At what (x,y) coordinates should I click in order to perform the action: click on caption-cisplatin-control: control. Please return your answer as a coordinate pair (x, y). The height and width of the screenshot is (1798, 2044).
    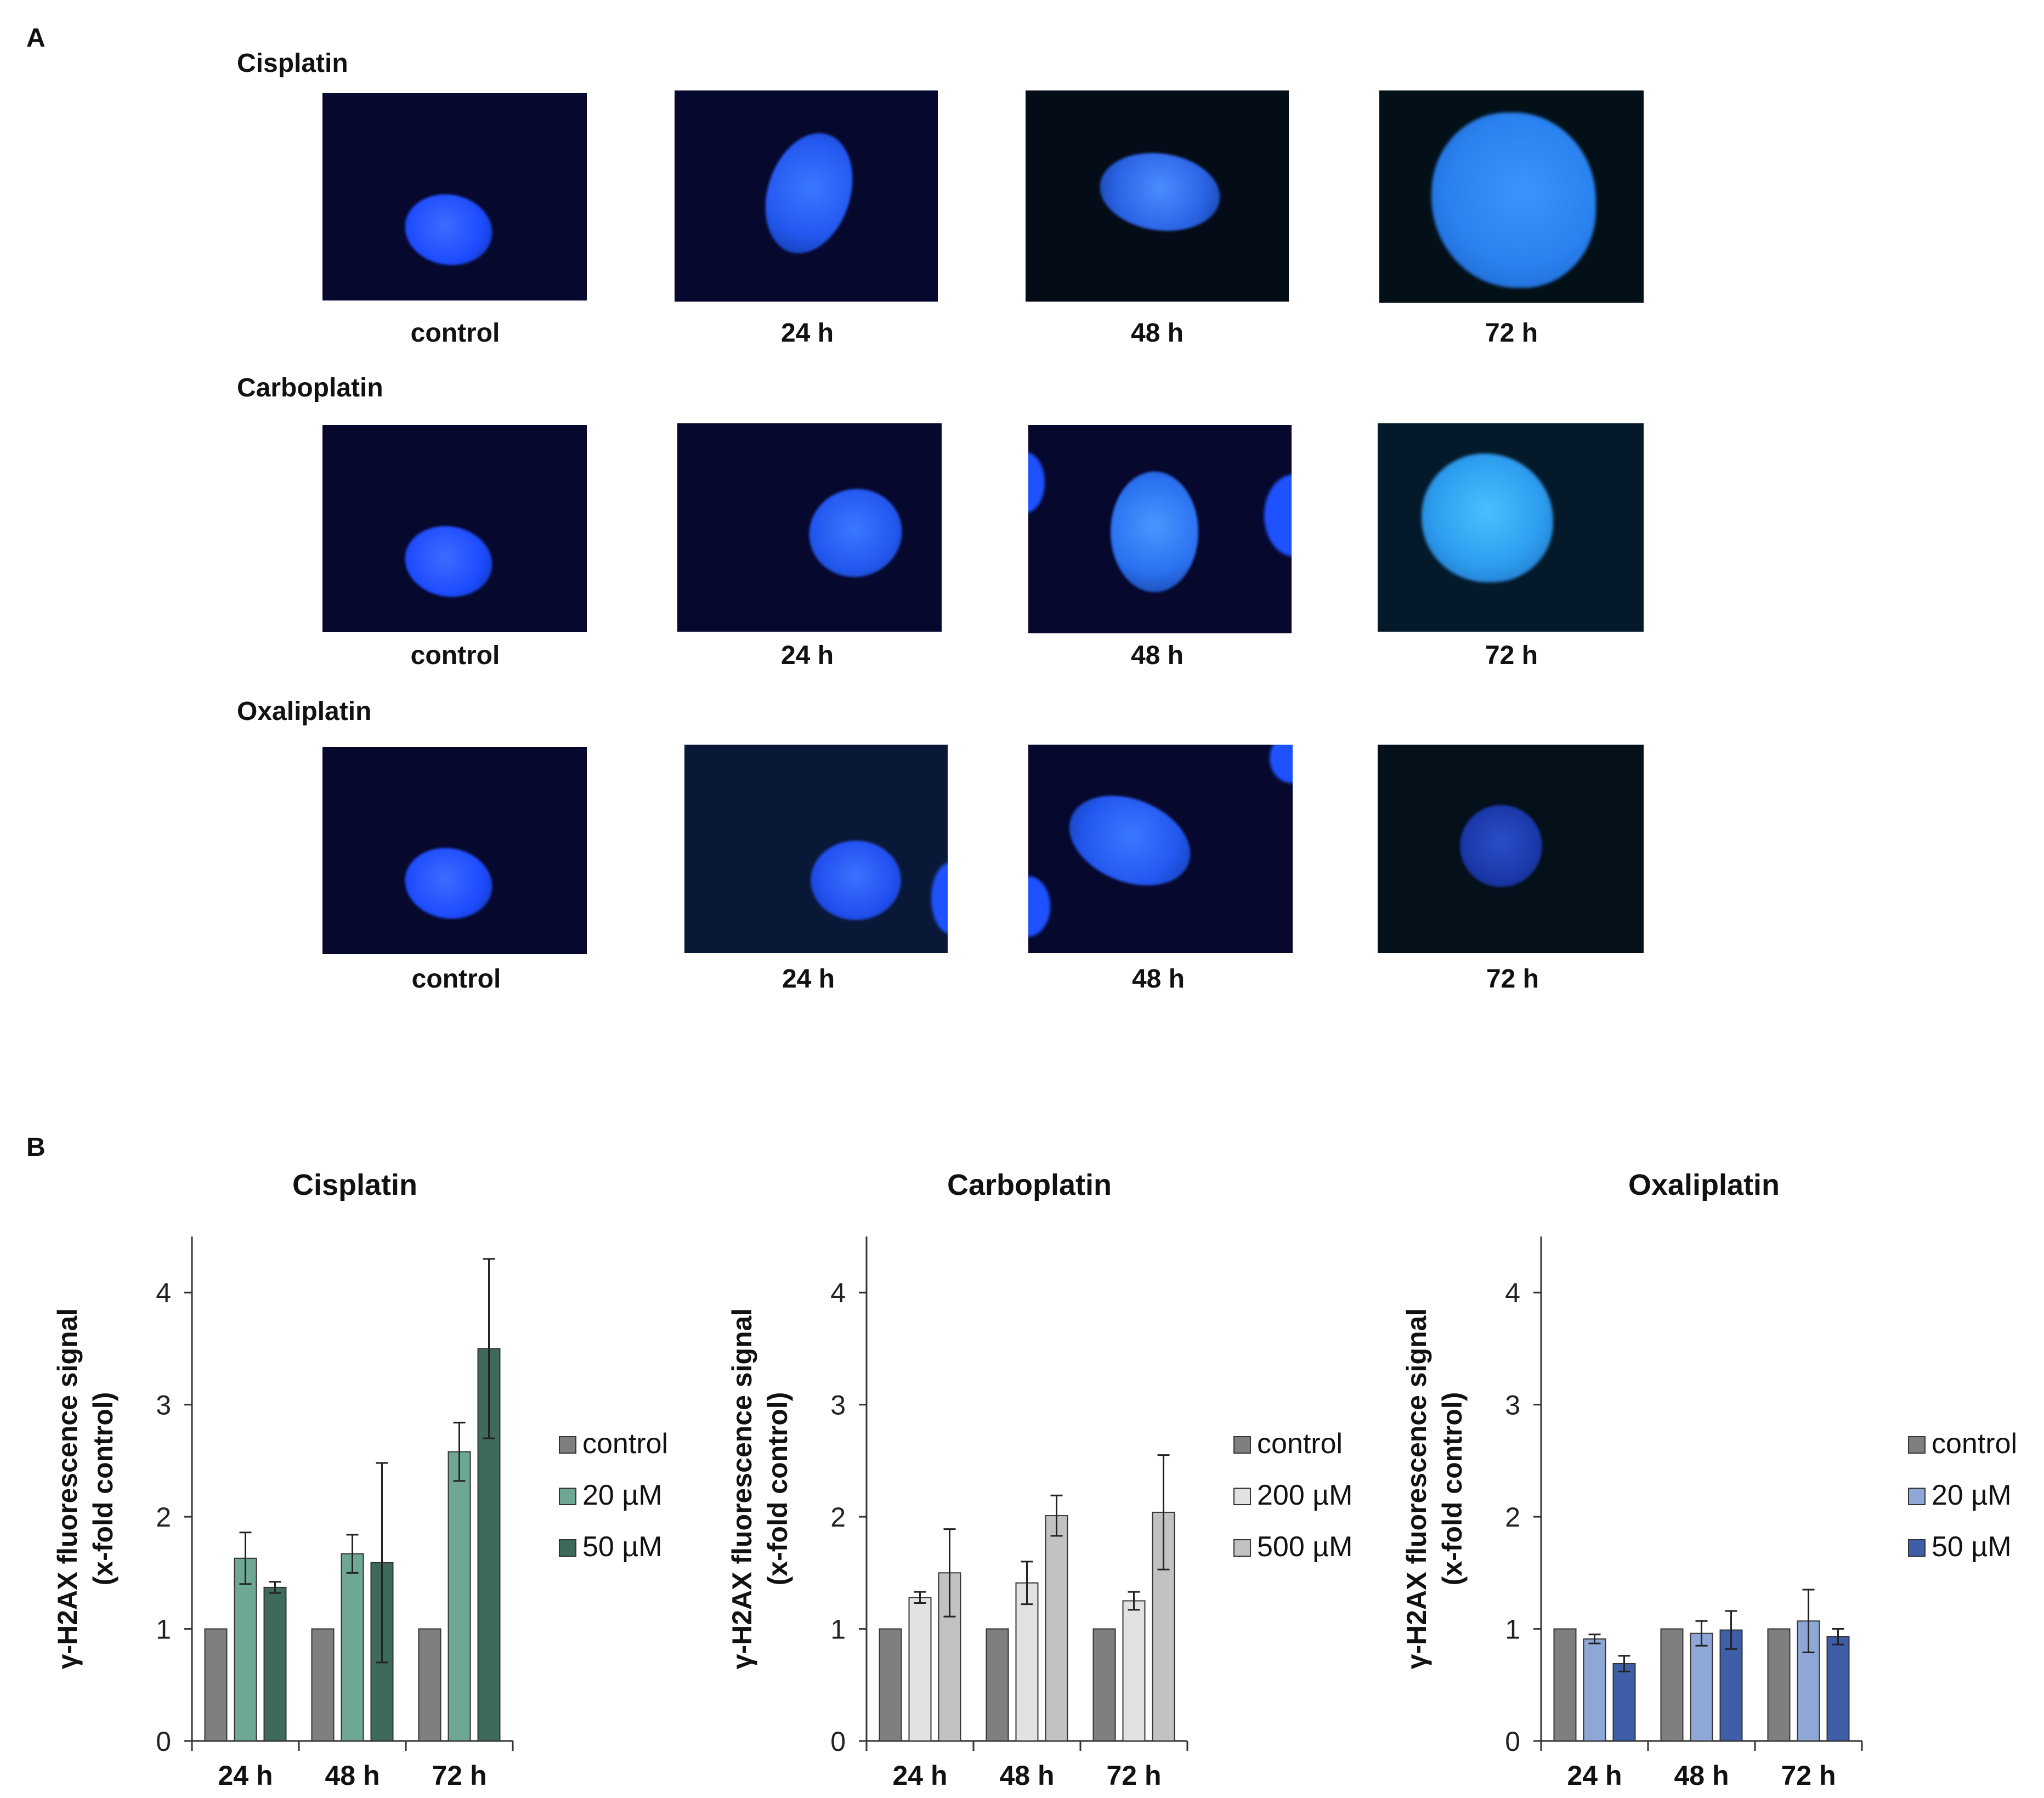
    Looking at the image, I should click on (455, 333).